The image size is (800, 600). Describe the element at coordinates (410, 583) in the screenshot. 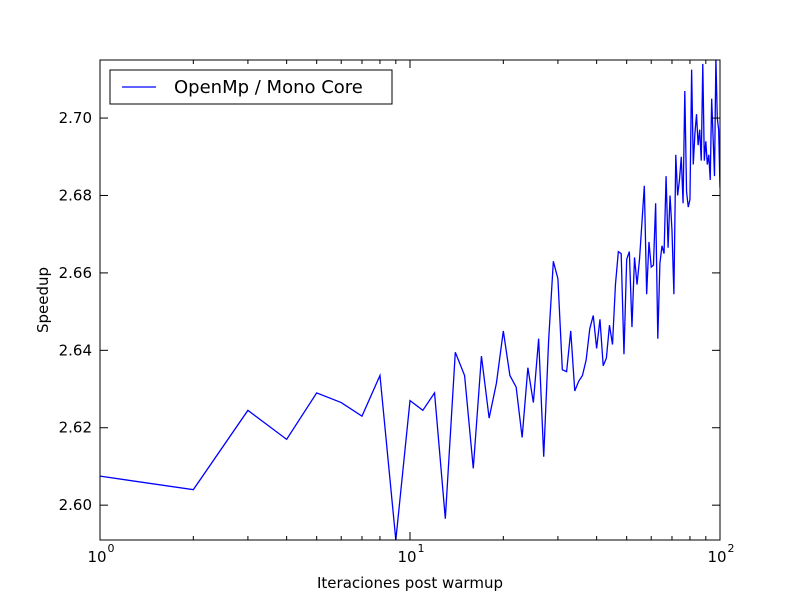

I see `x-axis-label: Iteraciones post warmup` at that location.